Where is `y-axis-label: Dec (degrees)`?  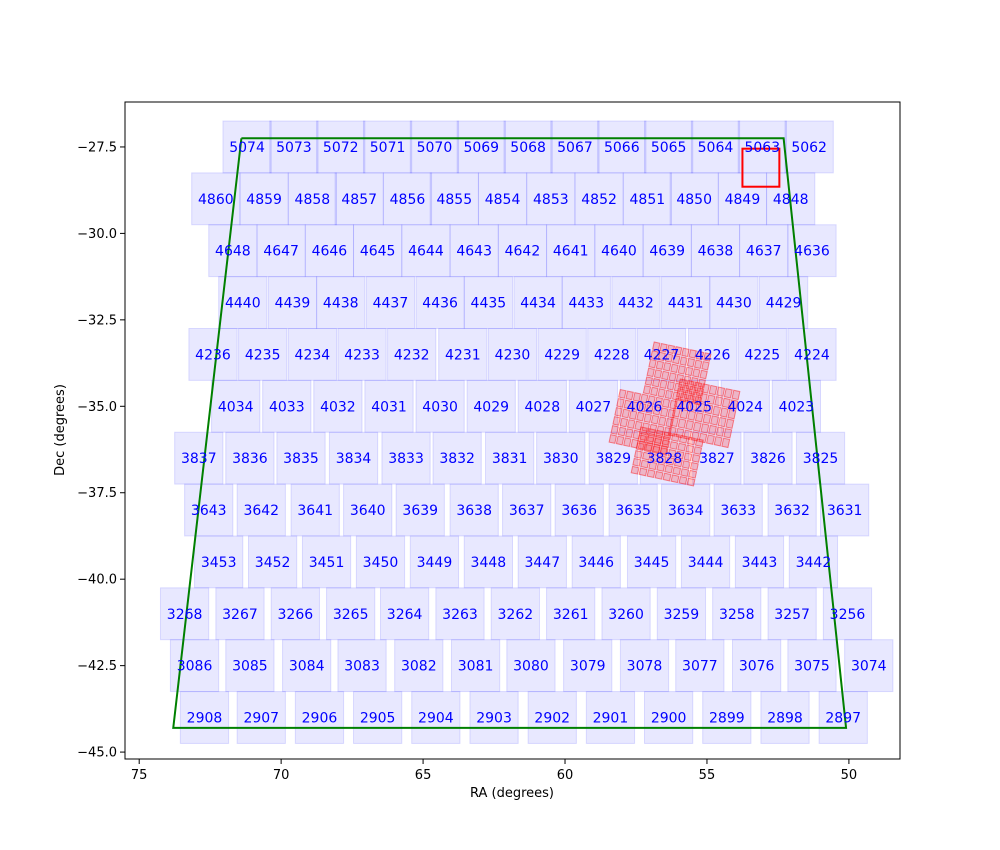 y-axis-label: Dec (degrees) is located at coordinates (60, 430).